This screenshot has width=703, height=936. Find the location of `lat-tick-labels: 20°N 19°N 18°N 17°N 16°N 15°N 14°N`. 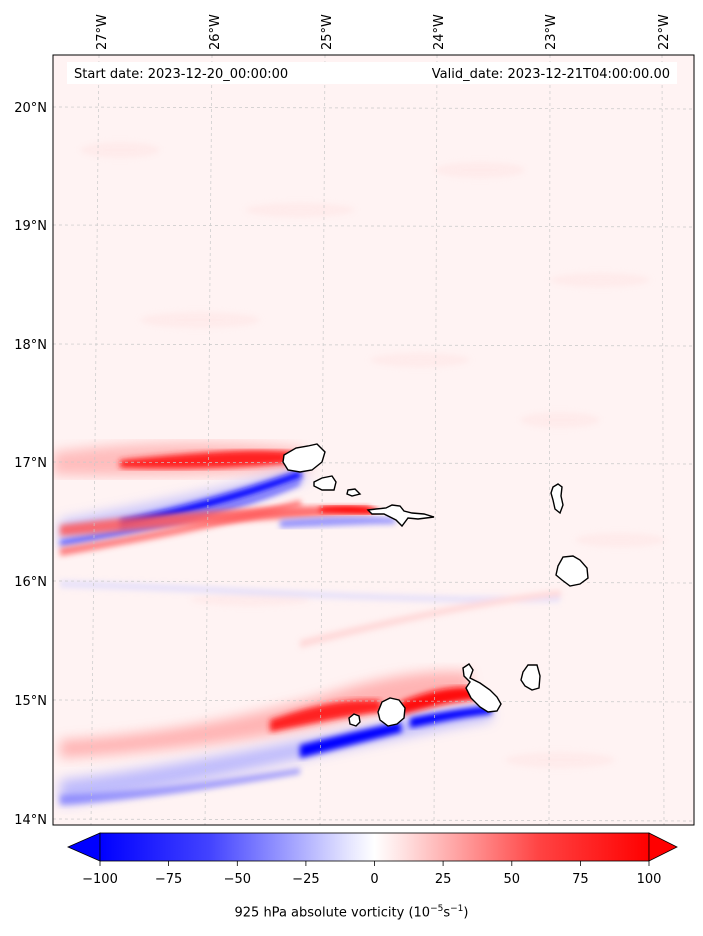

lat-tick-labels: 20°N 19°N 18°N 17°N 16°N 15°N 14°N is located at coordinates (30, 464).